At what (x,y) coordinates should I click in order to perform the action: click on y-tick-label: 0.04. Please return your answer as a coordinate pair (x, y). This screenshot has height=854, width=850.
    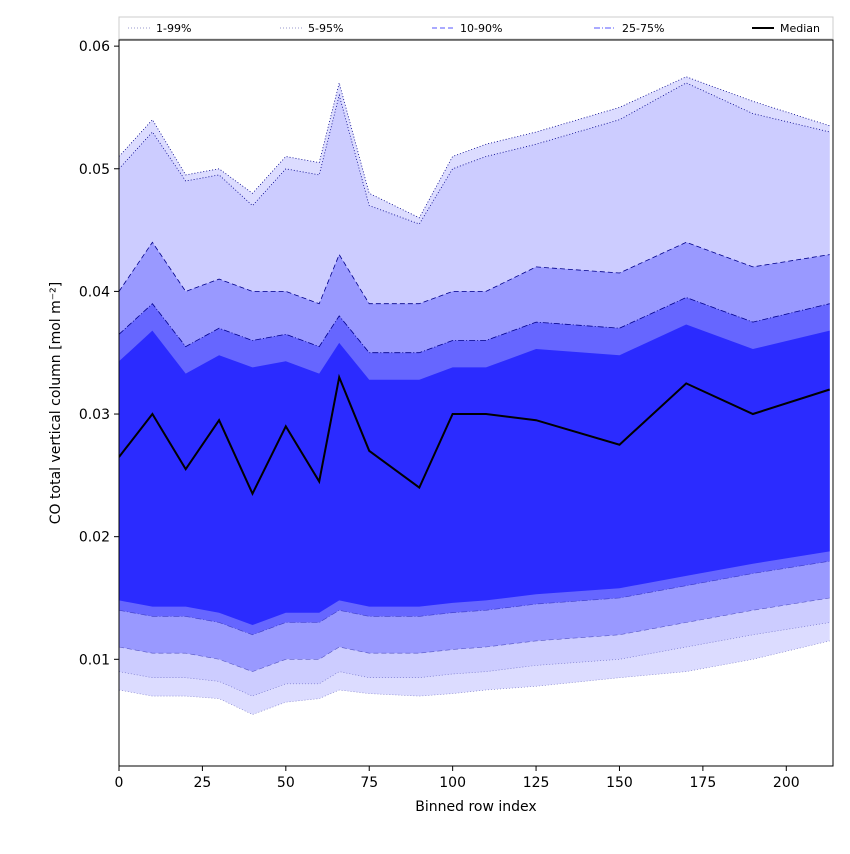
    Looking at the image, I should click on (94, 292).